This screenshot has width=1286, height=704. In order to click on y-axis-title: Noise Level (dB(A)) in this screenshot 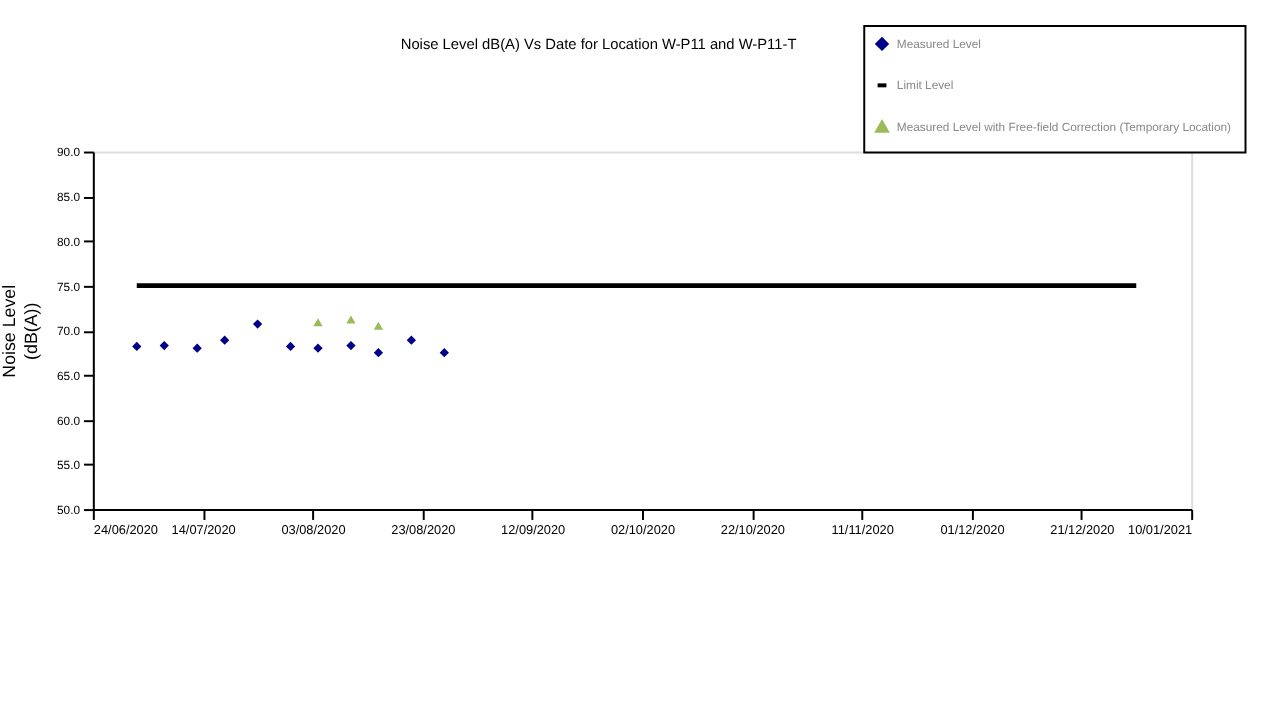, I will do `click(21, 331)`.